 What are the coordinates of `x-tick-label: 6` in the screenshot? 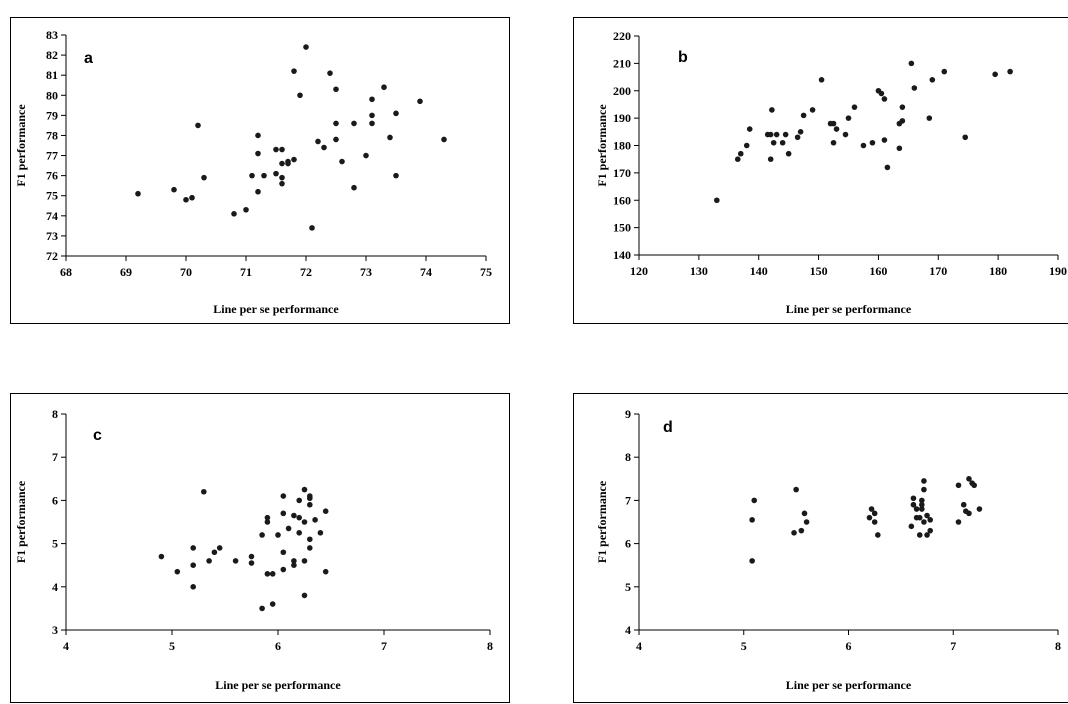 It's located at (849, 646).